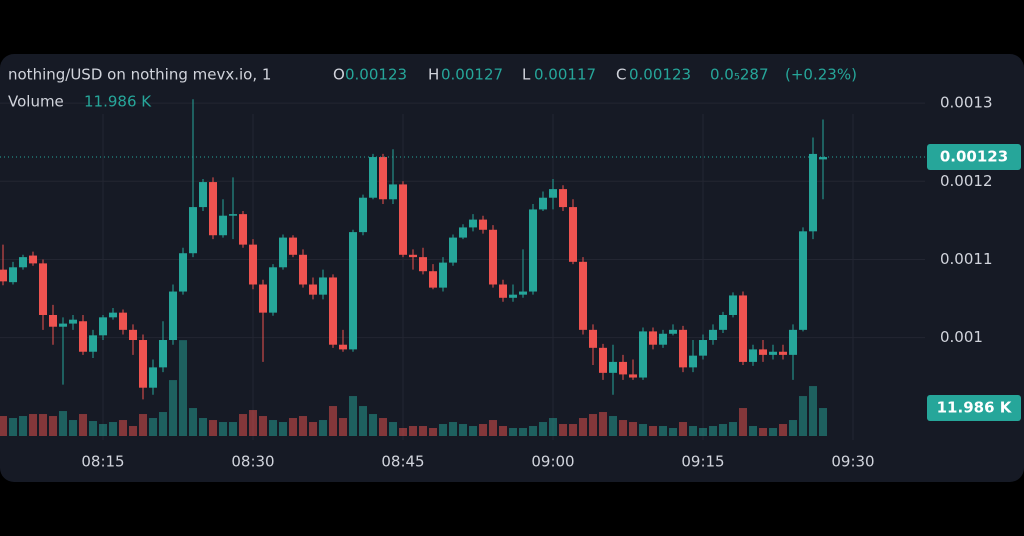  I want to click on y-tick-label: 0.0011, so click(966, 259).